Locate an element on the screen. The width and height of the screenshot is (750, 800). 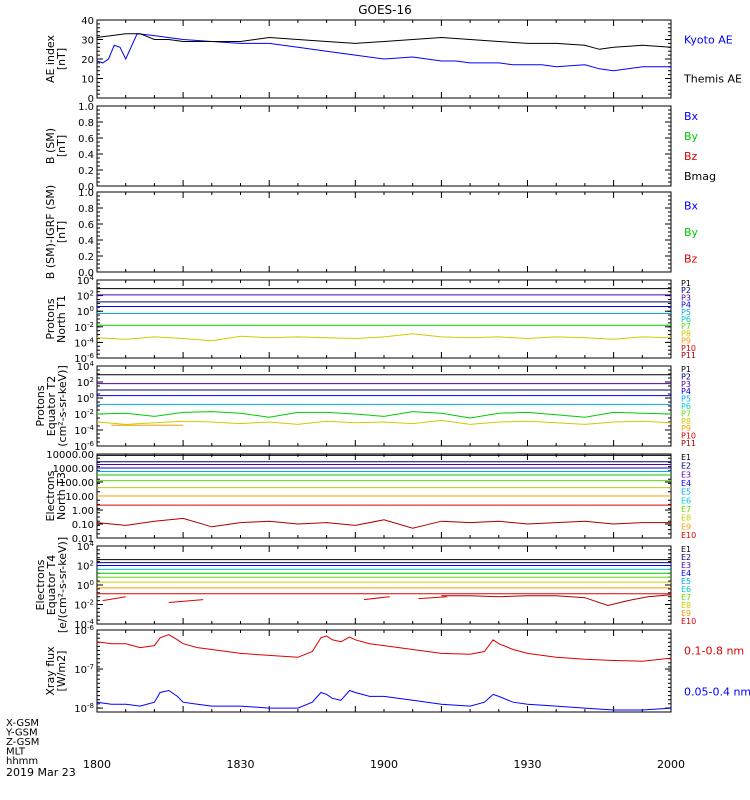
coord-row-label: MLT is located at coordinates (16, 752).